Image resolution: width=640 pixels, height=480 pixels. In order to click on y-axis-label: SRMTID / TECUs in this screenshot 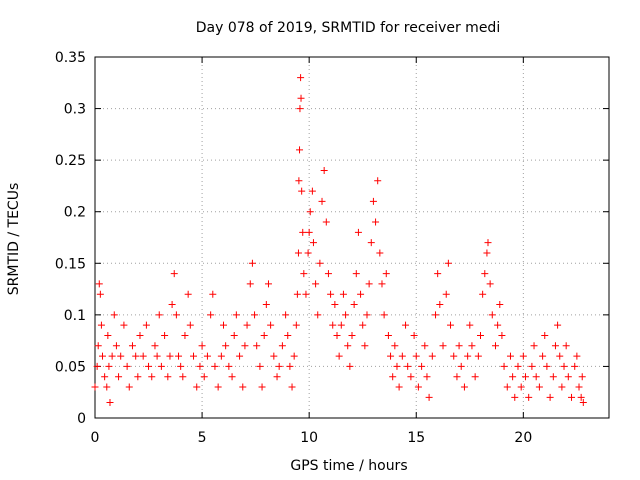, I will do `click(14, 239)`.